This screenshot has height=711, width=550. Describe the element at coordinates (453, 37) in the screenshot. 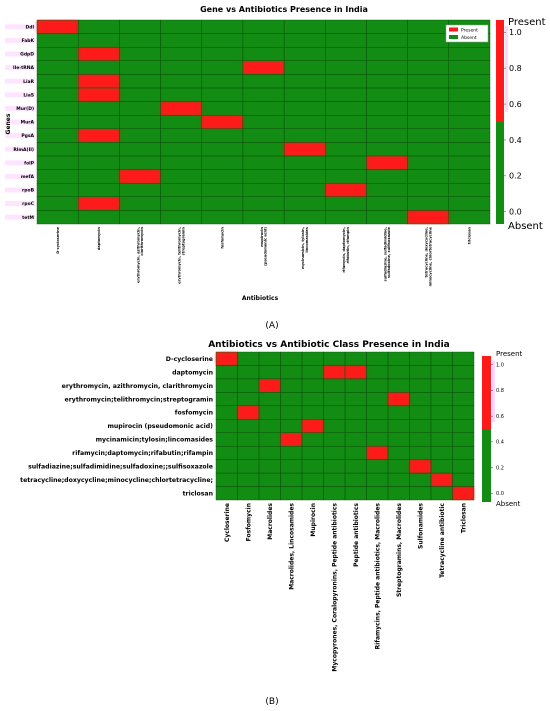

I see `legend-absent-swatch` at that location.